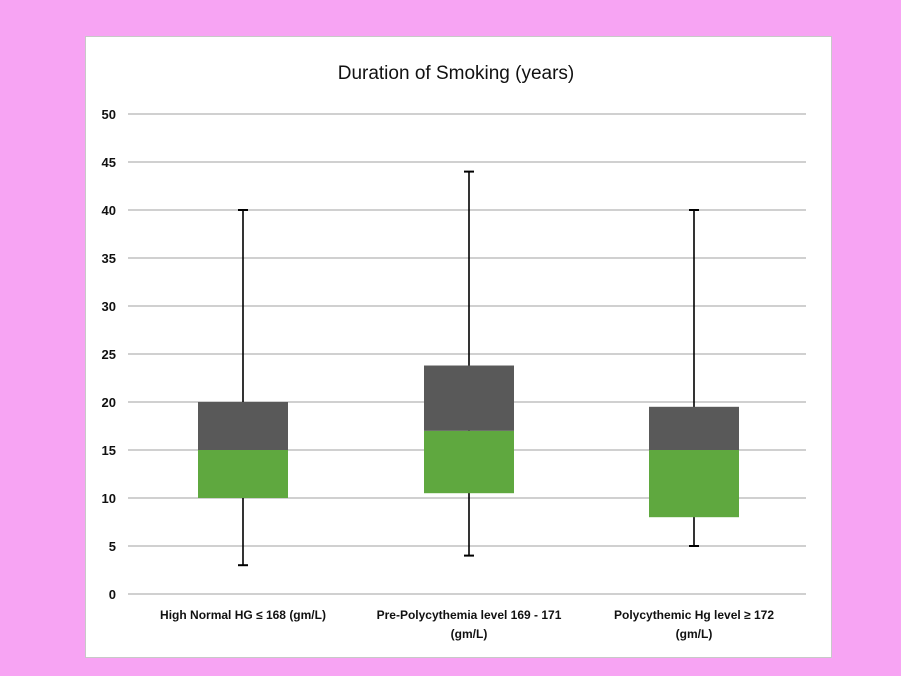  What do you see at coordinates (109, 498) in the screenshot?
I see `y-tick-label: 10` at bounding box center [109, 498].